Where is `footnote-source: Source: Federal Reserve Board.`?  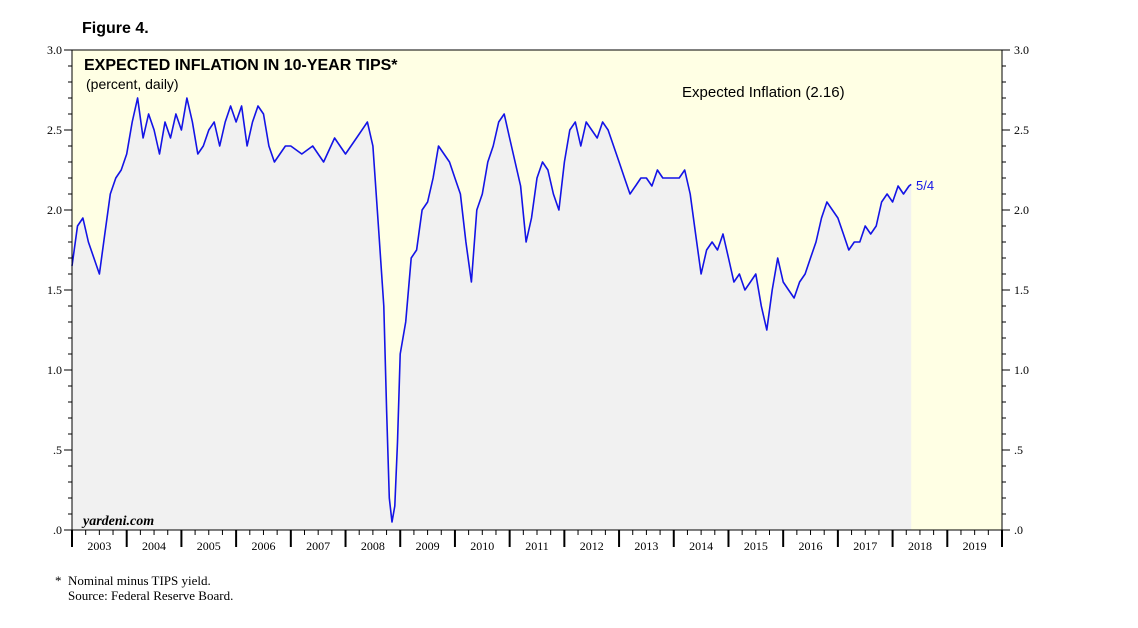 footnote-source: Source: Federal Reserve Board. is located at coordinates (151, 595).